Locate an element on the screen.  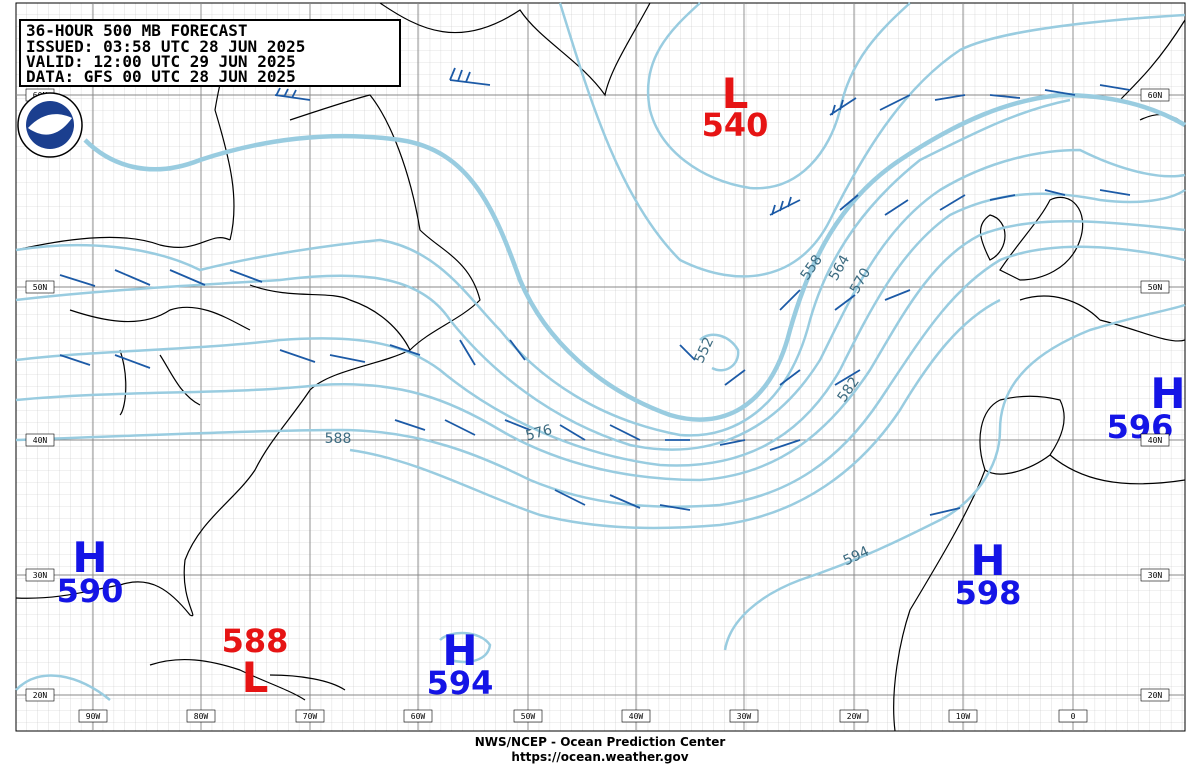
longitude-label: 50W is located at coordinates (528, 716).